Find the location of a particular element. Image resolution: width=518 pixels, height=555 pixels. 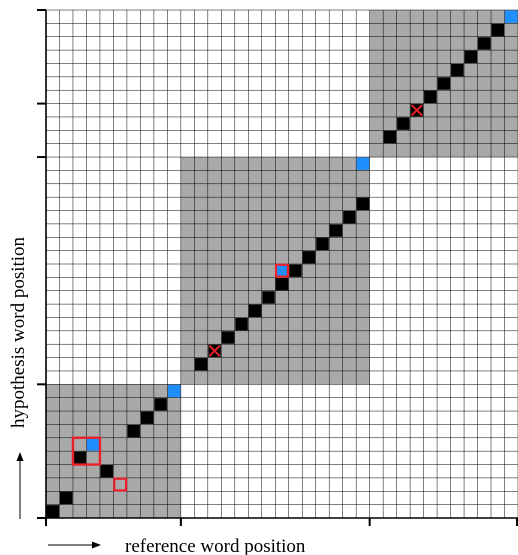

x-axis-arrow is located at coordinates (74, 545).